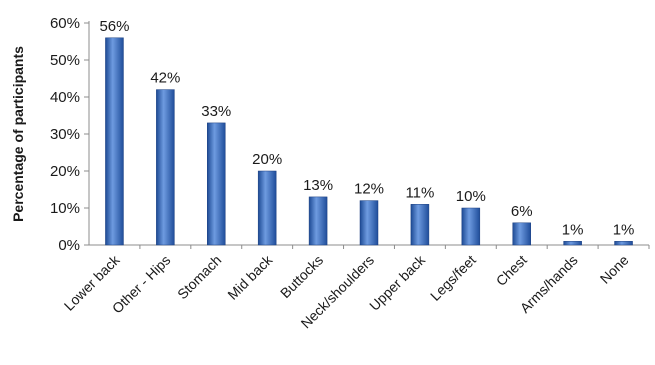  I want to click on y-tick-label: 60%, so click(65, 23).